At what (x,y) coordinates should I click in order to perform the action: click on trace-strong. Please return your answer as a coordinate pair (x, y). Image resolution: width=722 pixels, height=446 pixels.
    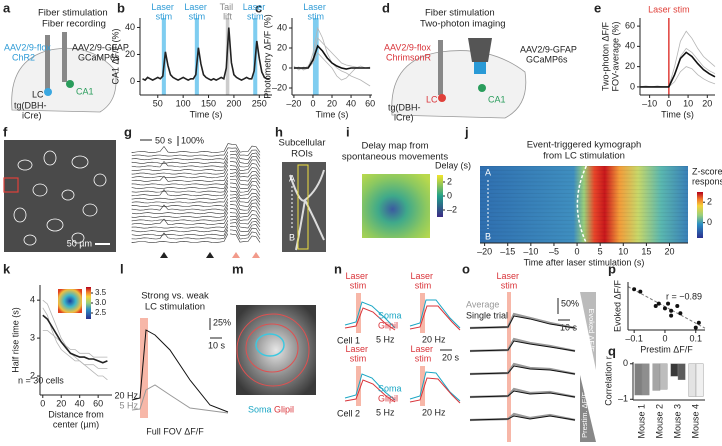
    Looking at the image, I should click on (180, 371).